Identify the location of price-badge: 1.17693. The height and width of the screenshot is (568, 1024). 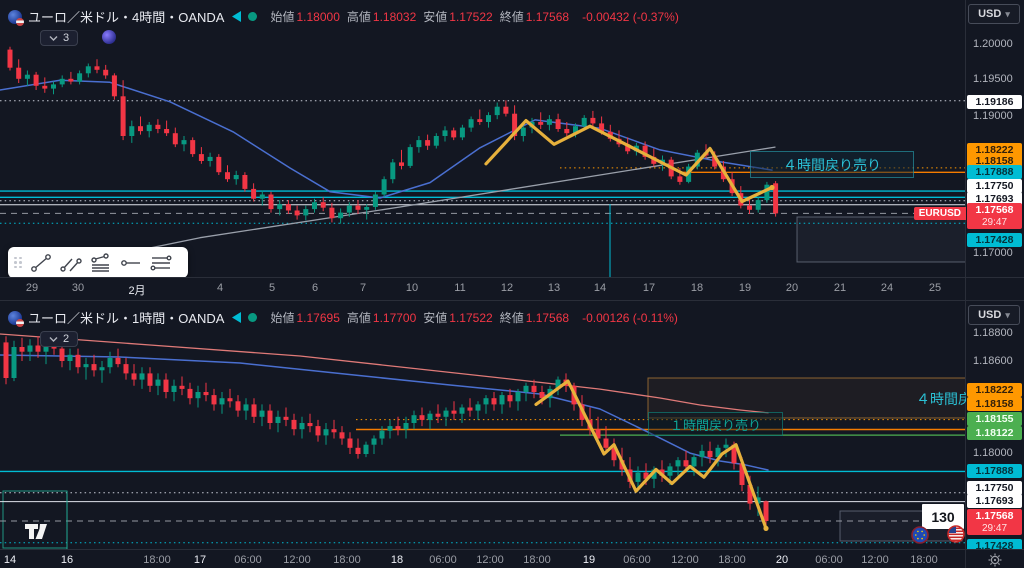
(994, 199).